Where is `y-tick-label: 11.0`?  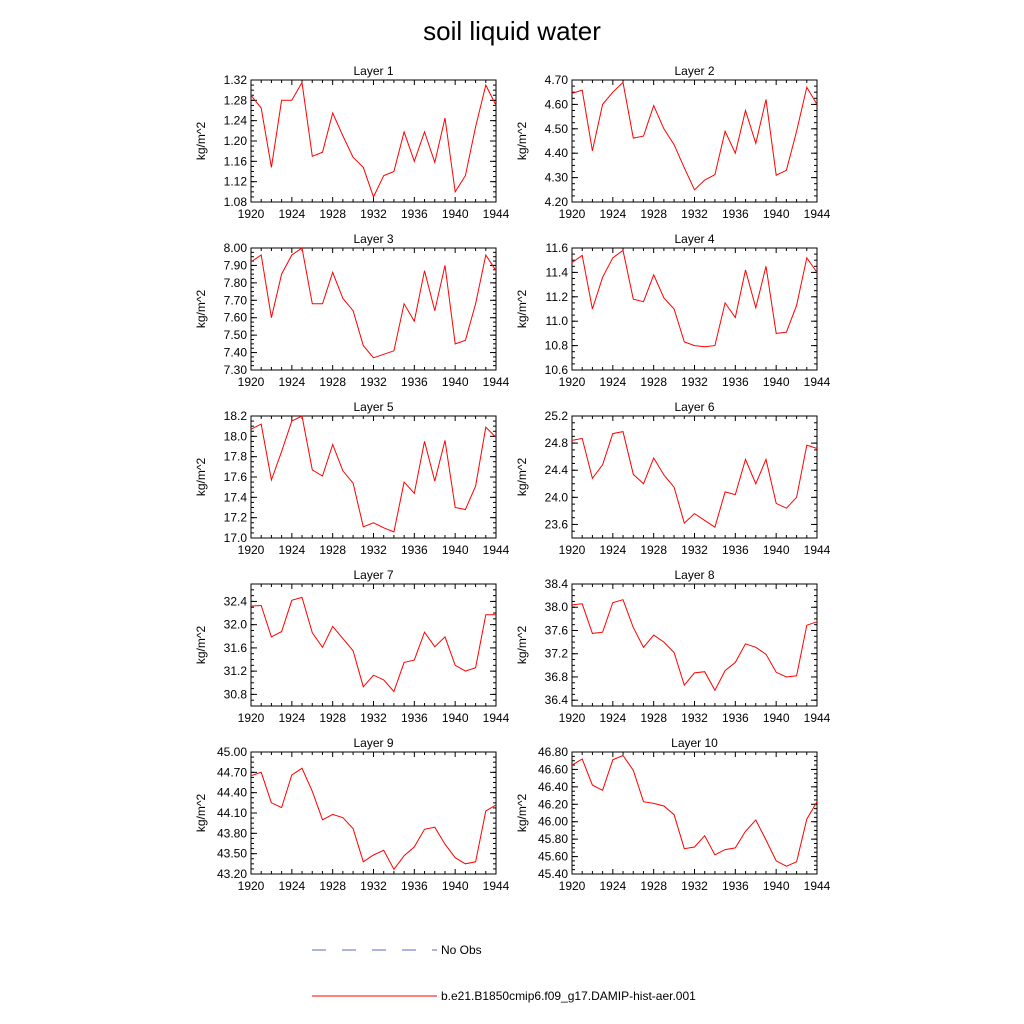 y-tick-label: 11.0 is located at coordinates (557, 321).